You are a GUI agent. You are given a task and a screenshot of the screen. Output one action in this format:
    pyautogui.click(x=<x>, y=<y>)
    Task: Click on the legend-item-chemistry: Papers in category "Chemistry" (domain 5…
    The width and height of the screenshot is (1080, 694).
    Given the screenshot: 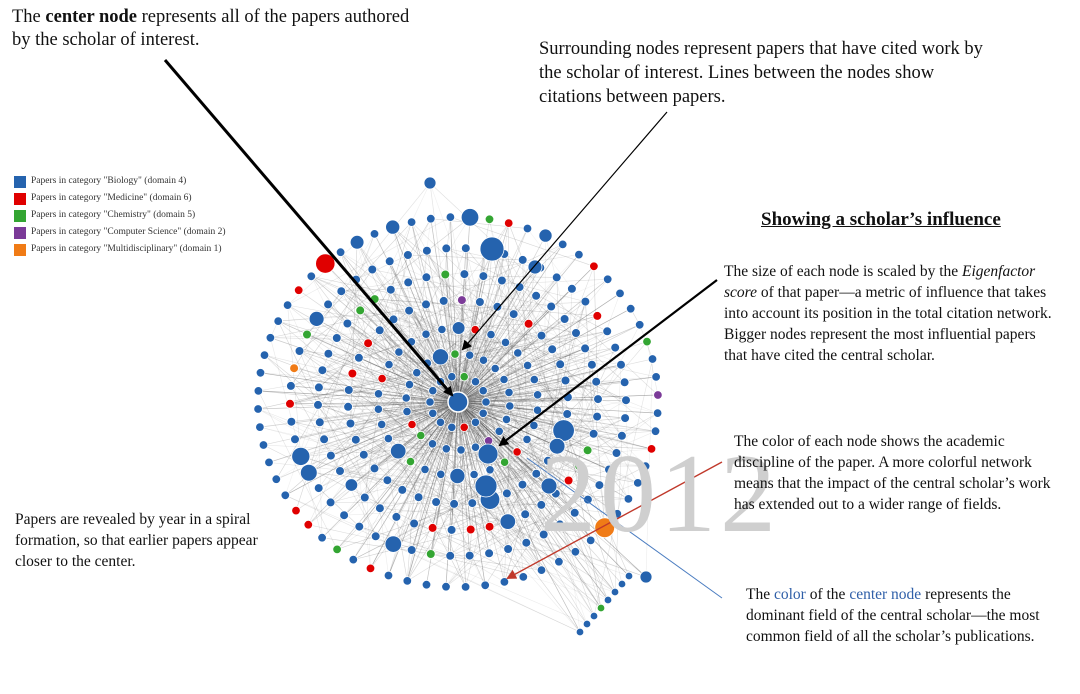 What is the action you would take?
    pyautogui.click(x=120, y=215)
    